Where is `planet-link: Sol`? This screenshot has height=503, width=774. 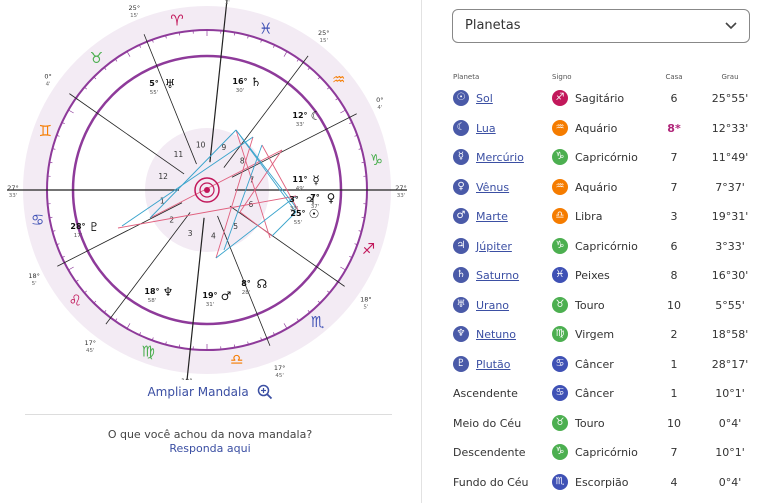
planet-link: Sol is located at coordinates (484, 98).